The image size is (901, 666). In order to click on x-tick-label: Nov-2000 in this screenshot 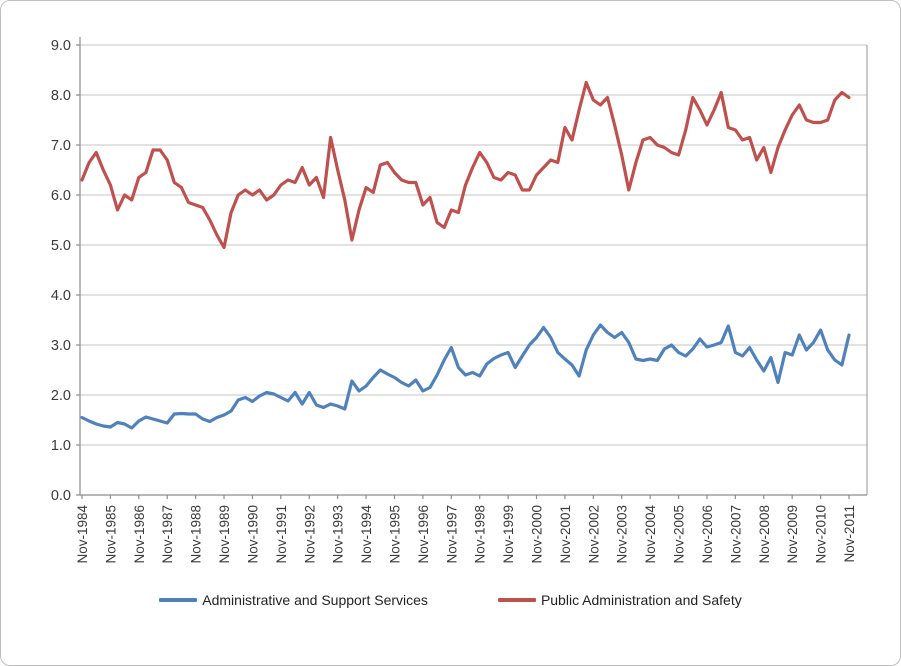, I will do `click(537, 534)`.